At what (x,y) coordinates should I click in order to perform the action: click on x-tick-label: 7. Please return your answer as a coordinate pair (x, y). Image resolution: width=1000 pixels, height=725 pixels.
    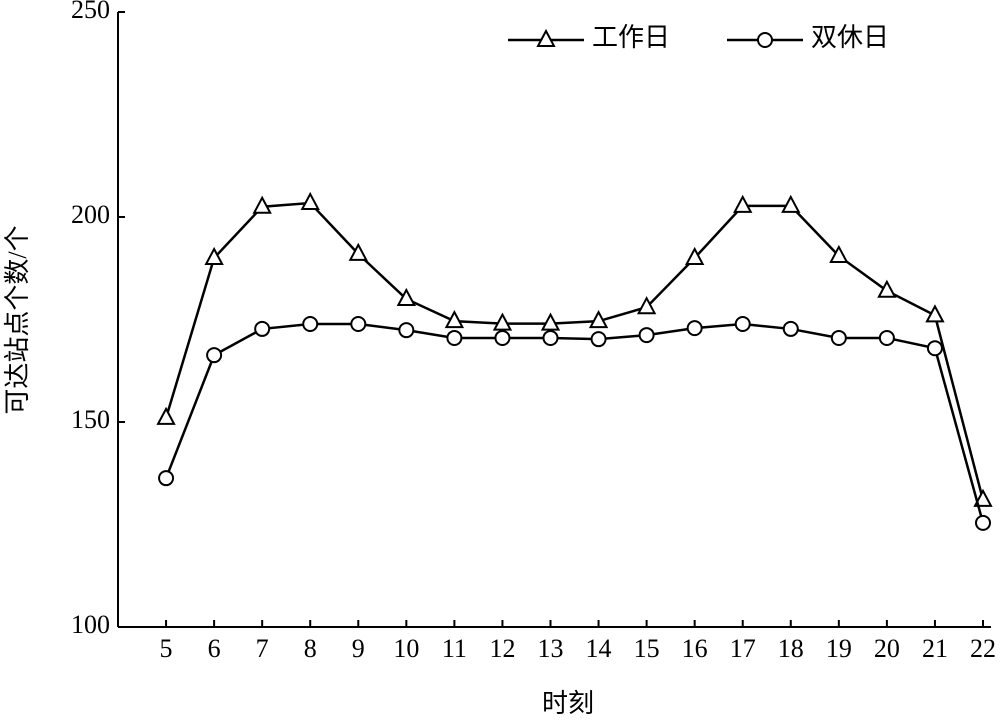
    Looking at the image, I should click on (262, 648).